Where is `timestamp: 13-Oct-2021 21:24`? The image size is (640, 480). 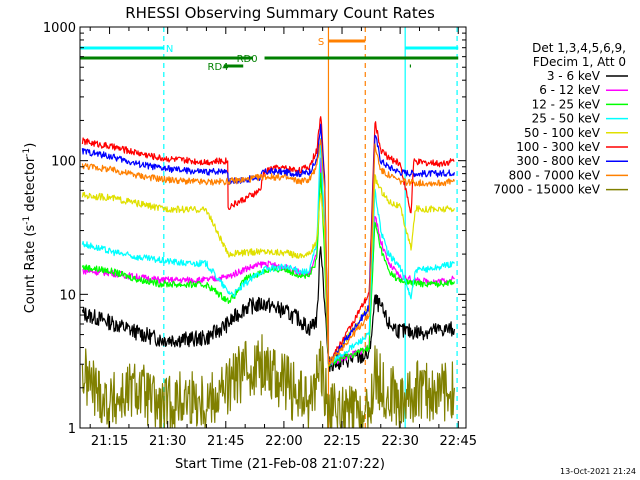
timestamp: 13-Oct-2021 21:24 is located at coordinates (598, 471).